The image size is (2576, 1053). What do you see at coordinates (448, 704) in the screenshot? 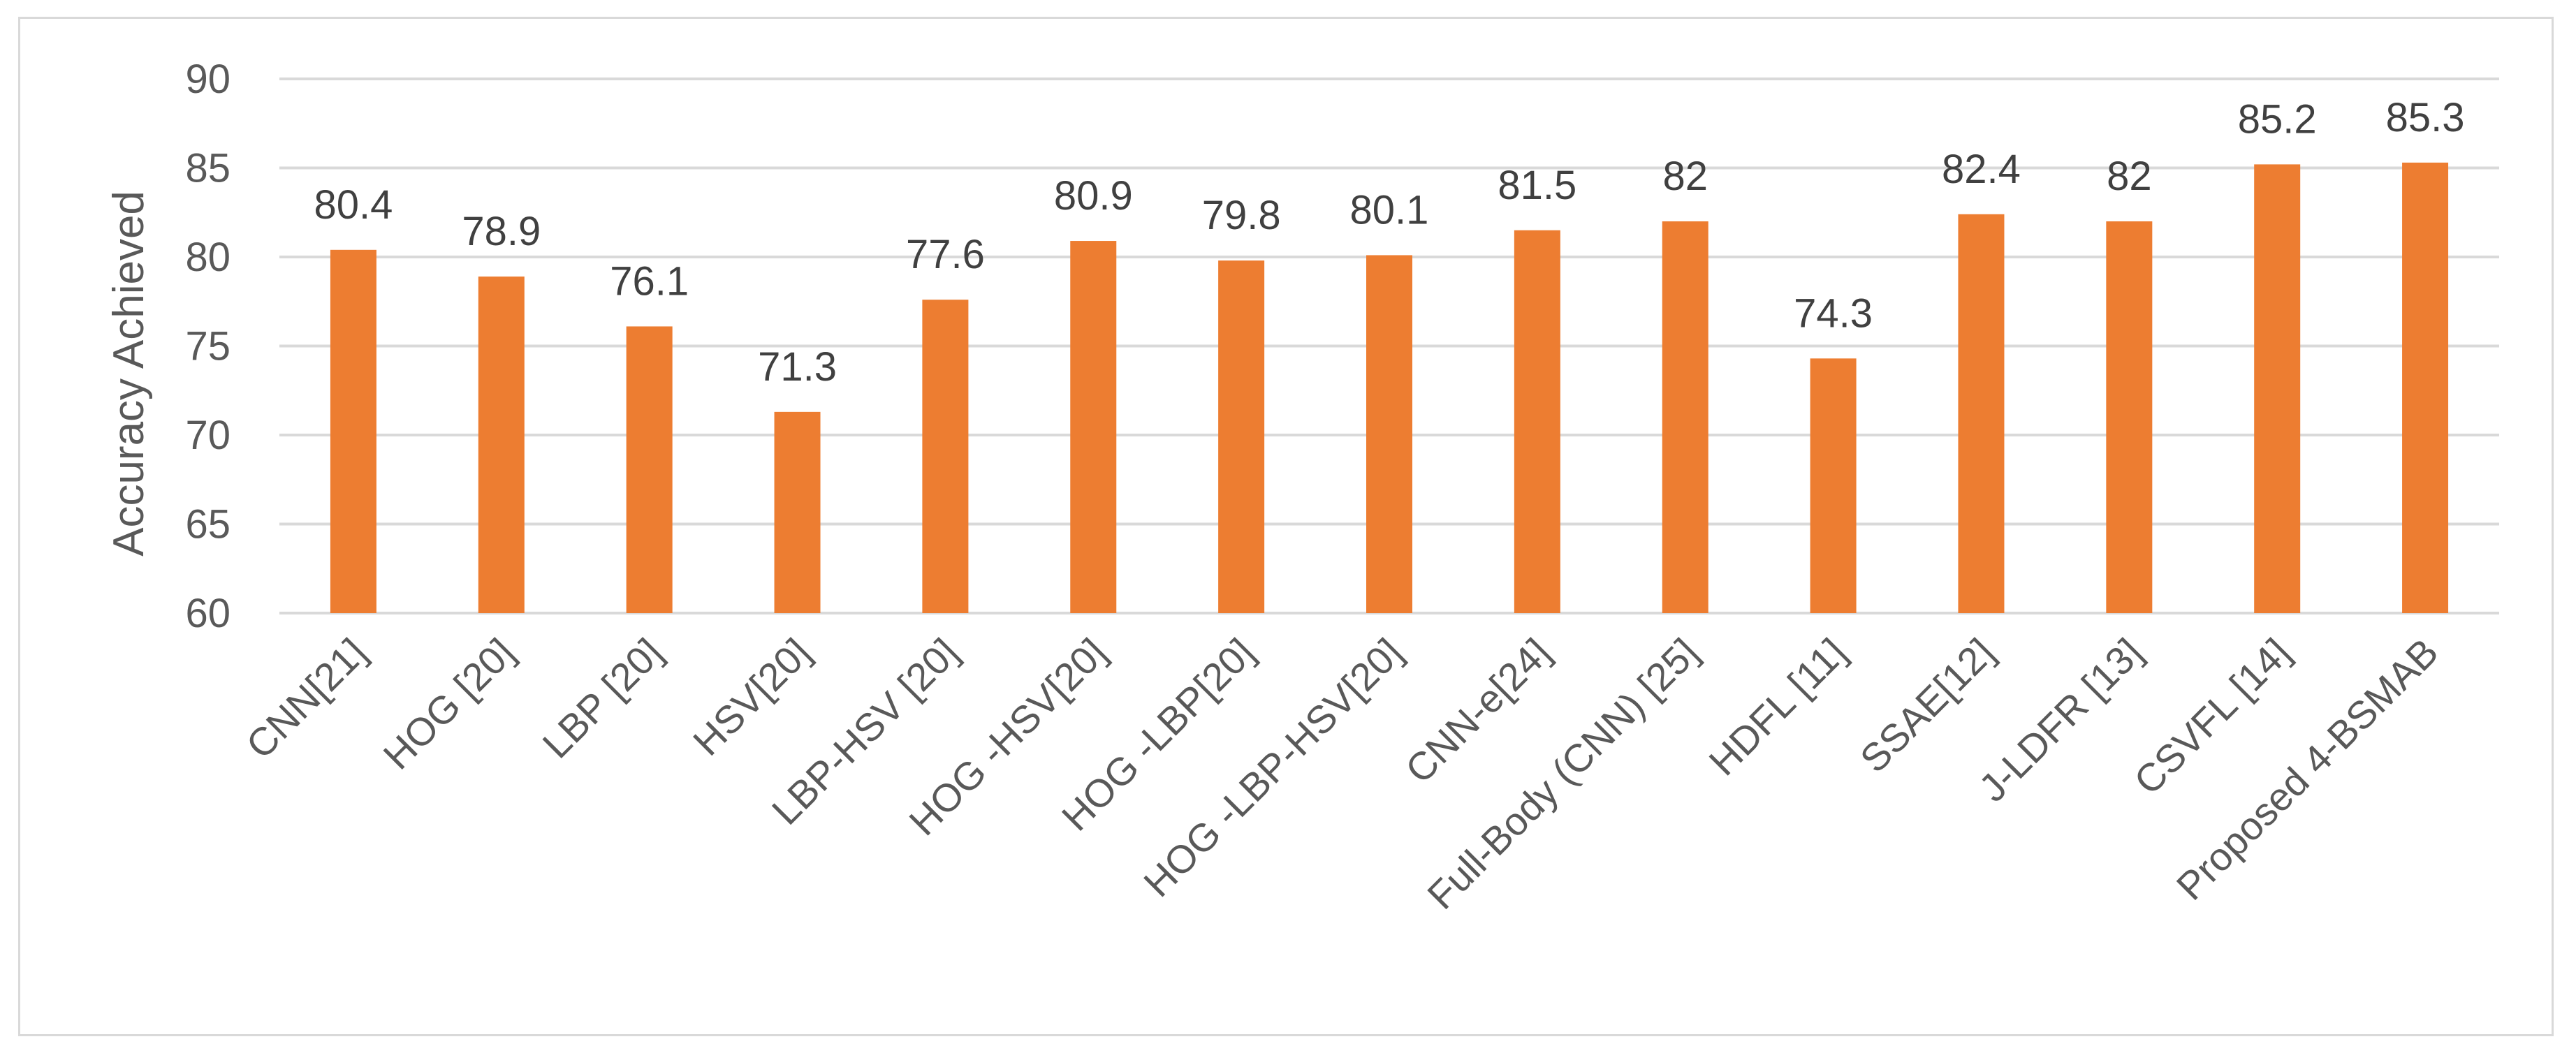
I see `x-category-label: HOG [20]` at bounding box center [448, 704].